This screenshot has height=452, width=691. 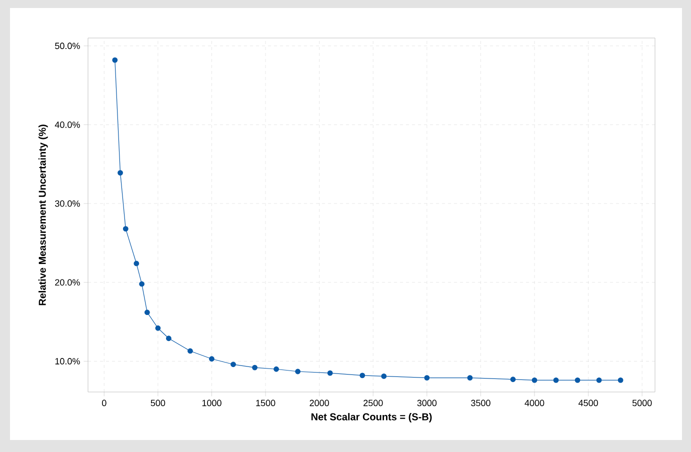 I want to click on y-tick-label: 50.0%, so click(x=67, y=46).